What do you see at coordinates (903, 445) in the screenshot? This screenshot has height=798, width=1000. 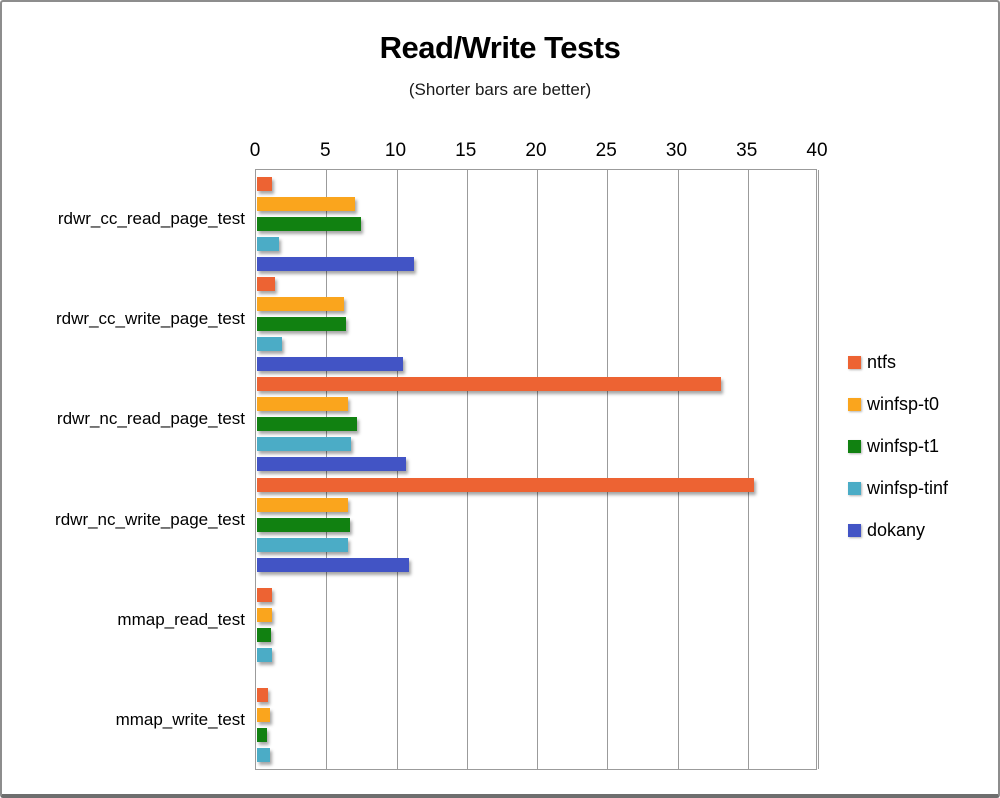 I see `legend-label: winfsp-t1` at bounding box center [903, 445].